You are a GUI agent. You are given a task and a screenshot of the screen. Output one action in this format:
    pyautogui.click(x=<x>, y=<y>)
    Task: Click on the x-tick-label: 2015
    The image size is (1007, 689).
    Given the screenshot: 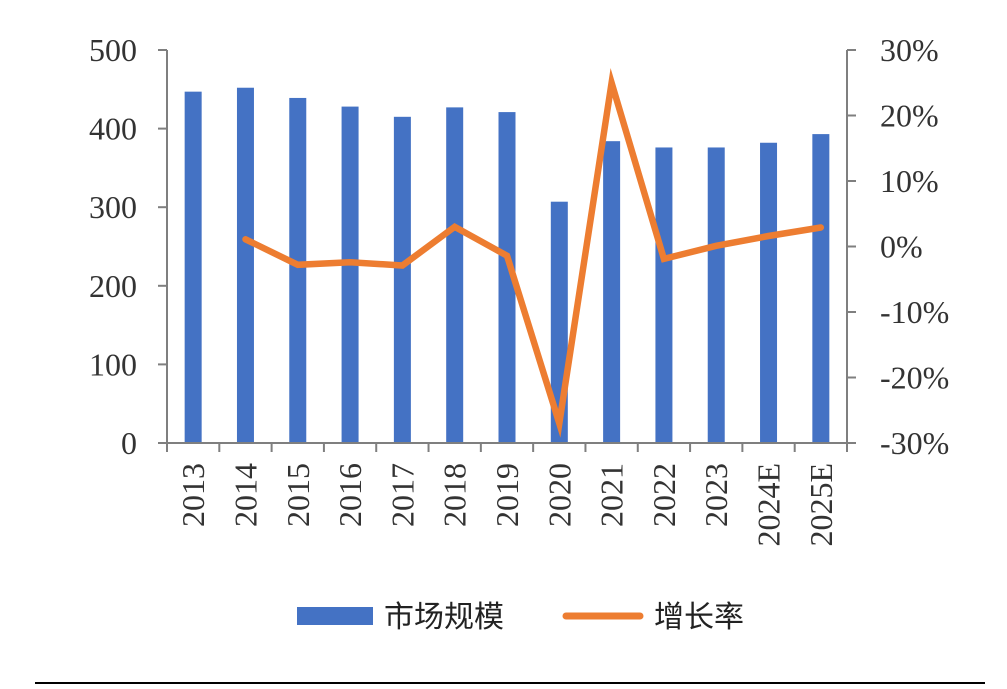 What is the action you would take?
    pyautogui.click(x=298, y=495)
    